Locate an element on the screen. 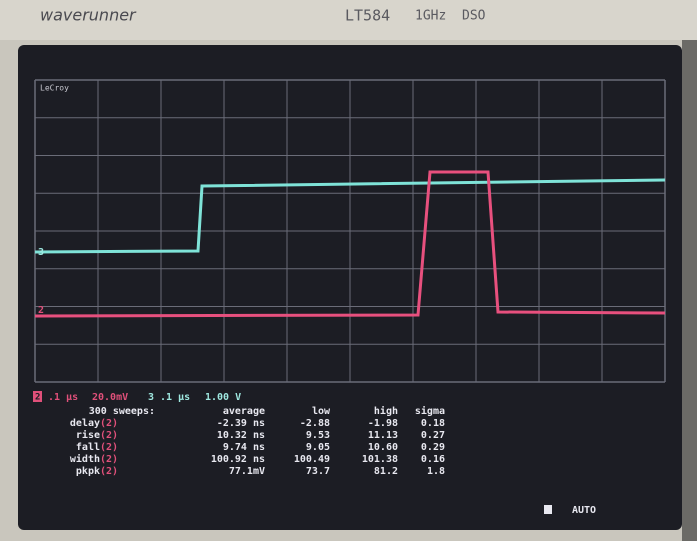 This screenshot has height=541, width=697. table-cell: 10.60 is located at coordinates (383, 447).